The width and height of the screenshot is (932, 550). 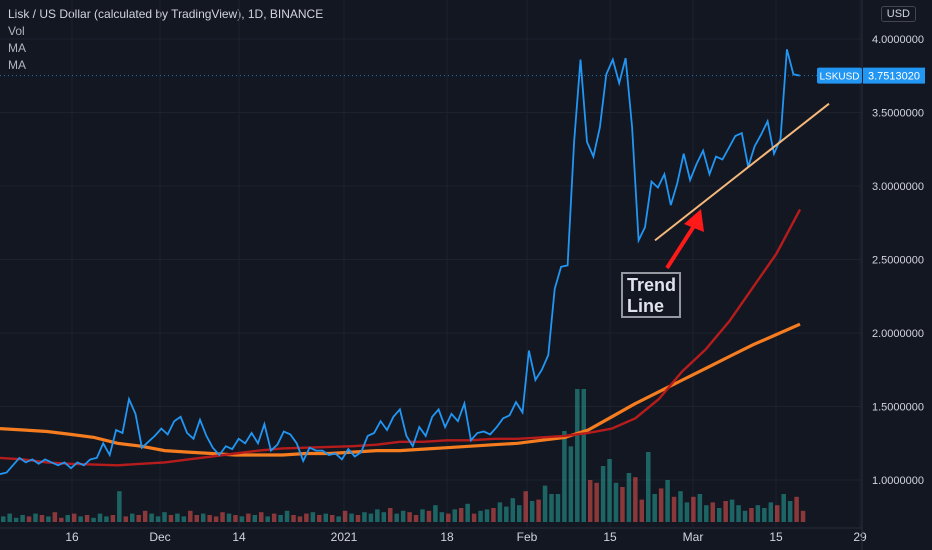 What do you see at coordinates (652, 285) in the screenshot?
I see `annotation-line1: Trend` at bounding box center [652, 285].